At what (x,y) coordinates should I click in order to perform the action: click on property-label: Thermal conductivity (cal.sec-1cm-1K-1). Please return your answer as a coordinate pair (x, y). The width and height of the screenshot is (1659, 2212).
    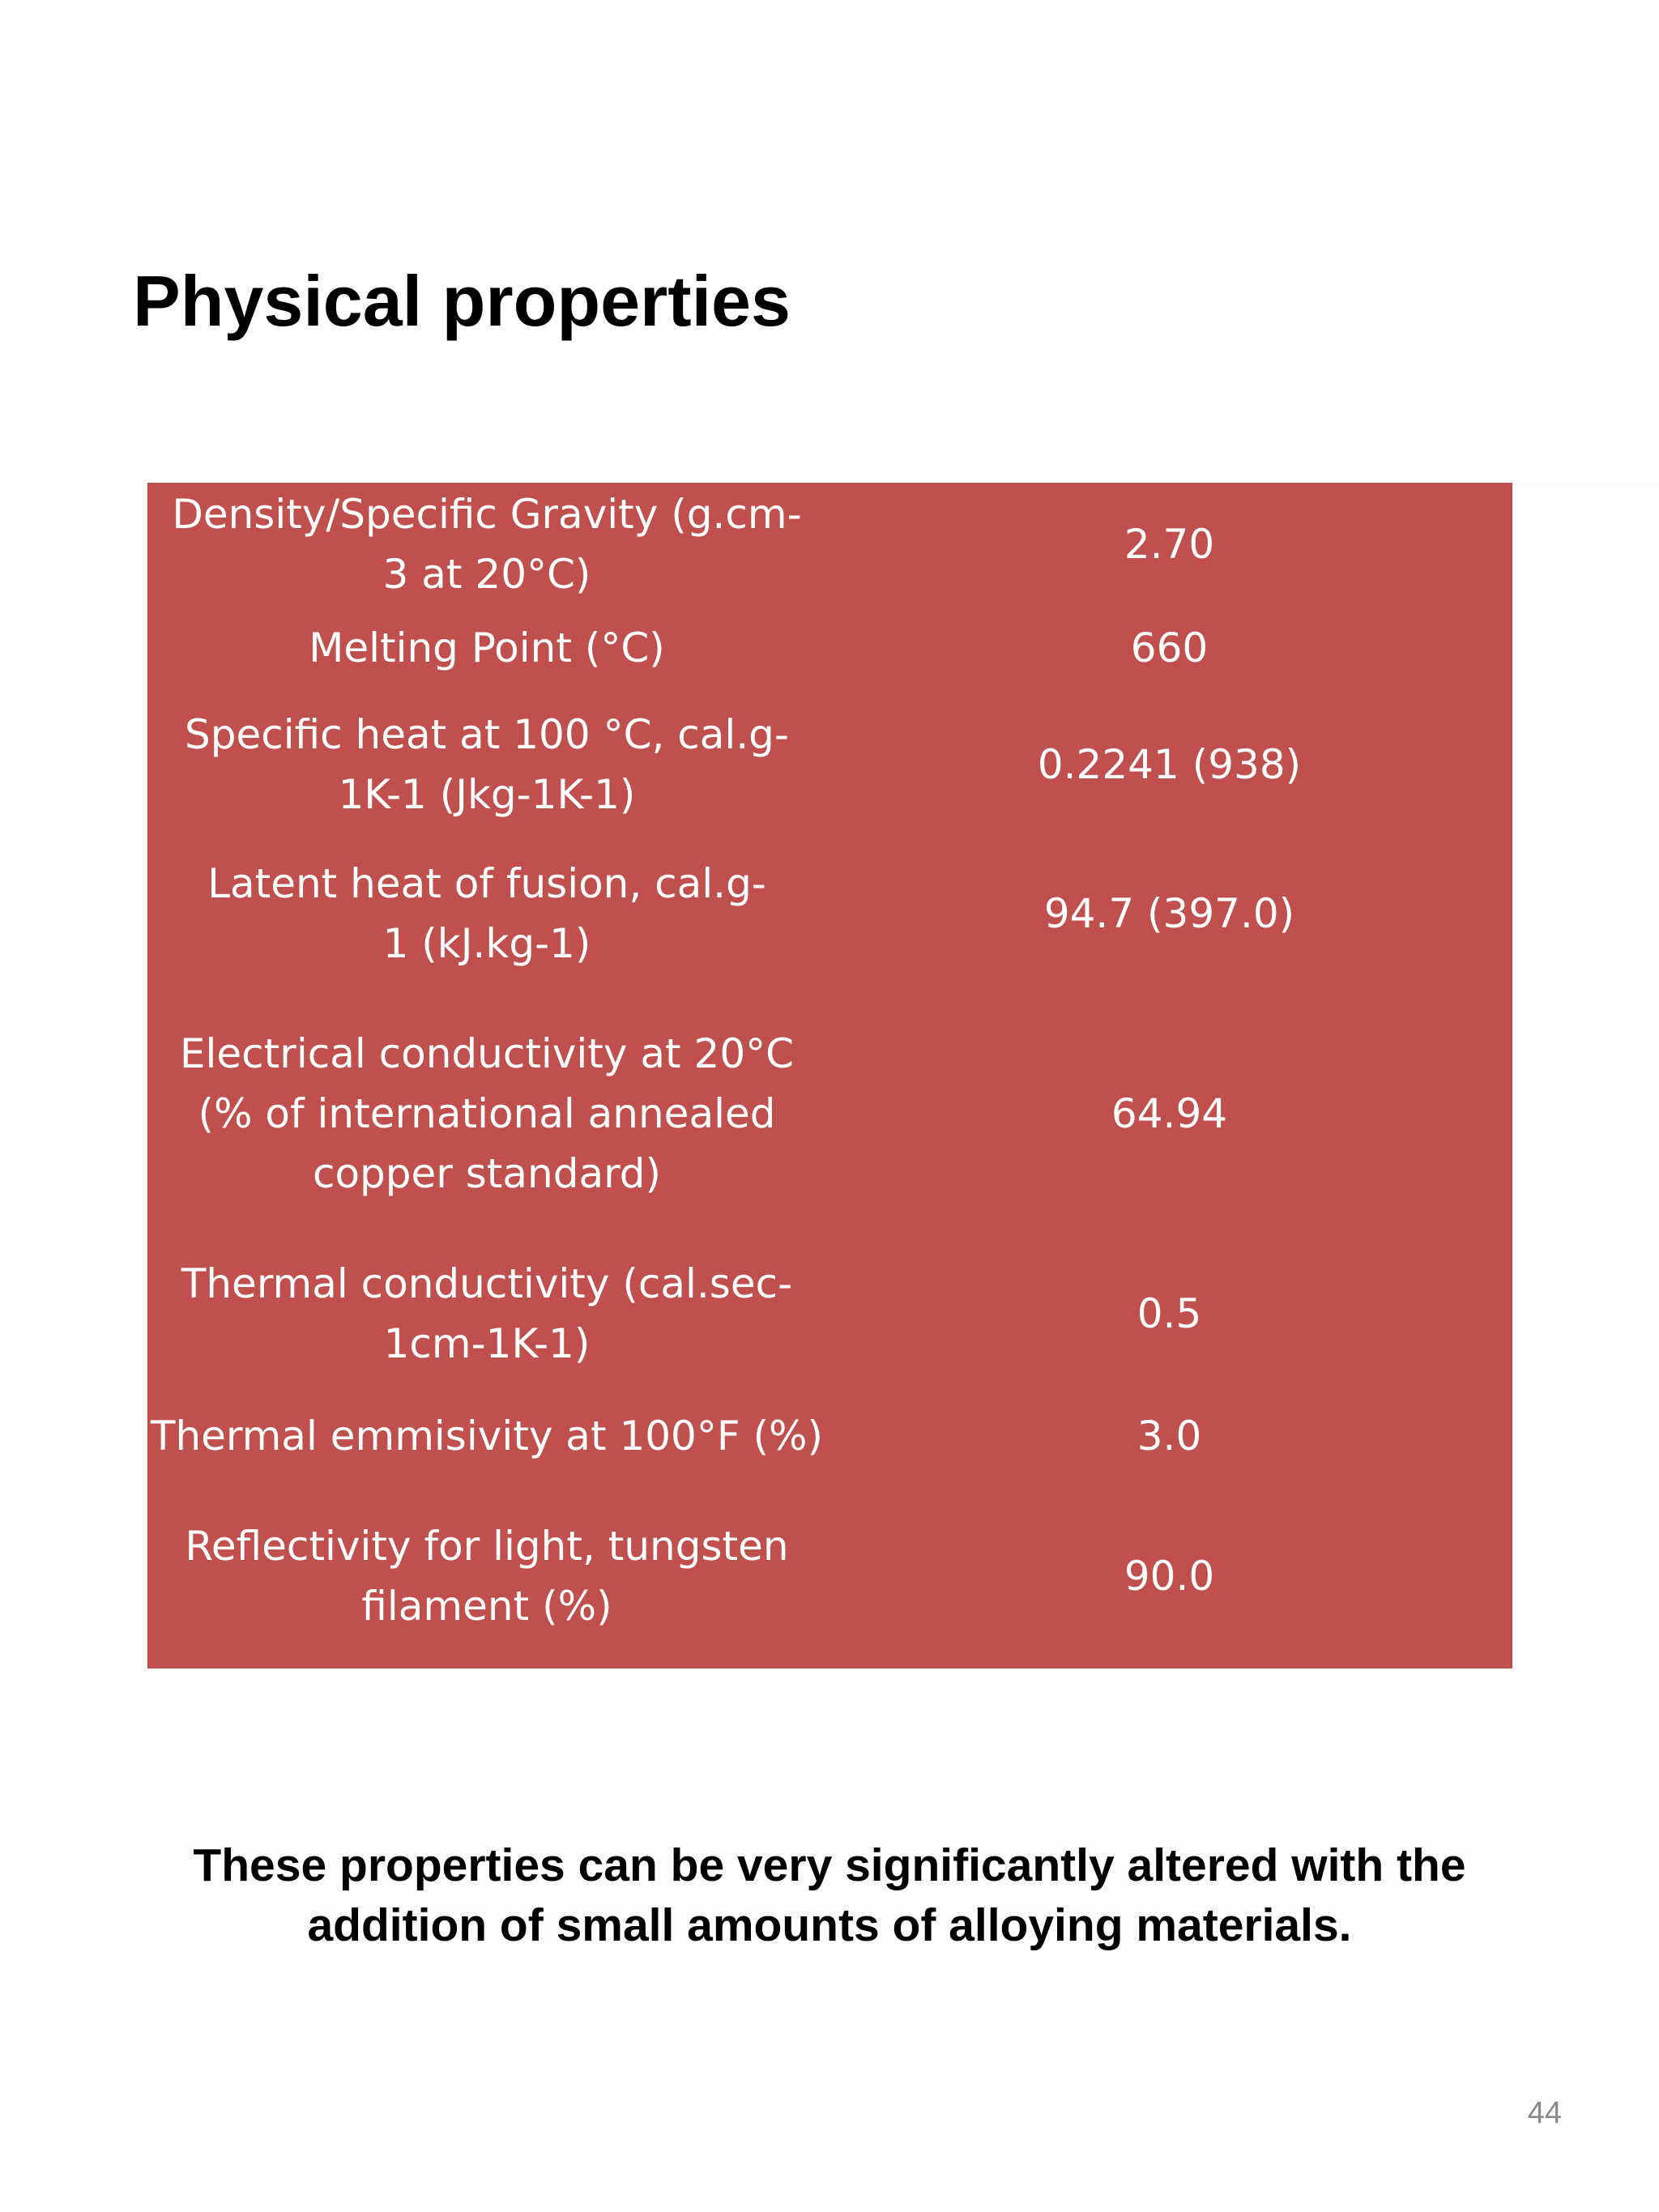
    Looking at the image, I should click on (487, 1313).